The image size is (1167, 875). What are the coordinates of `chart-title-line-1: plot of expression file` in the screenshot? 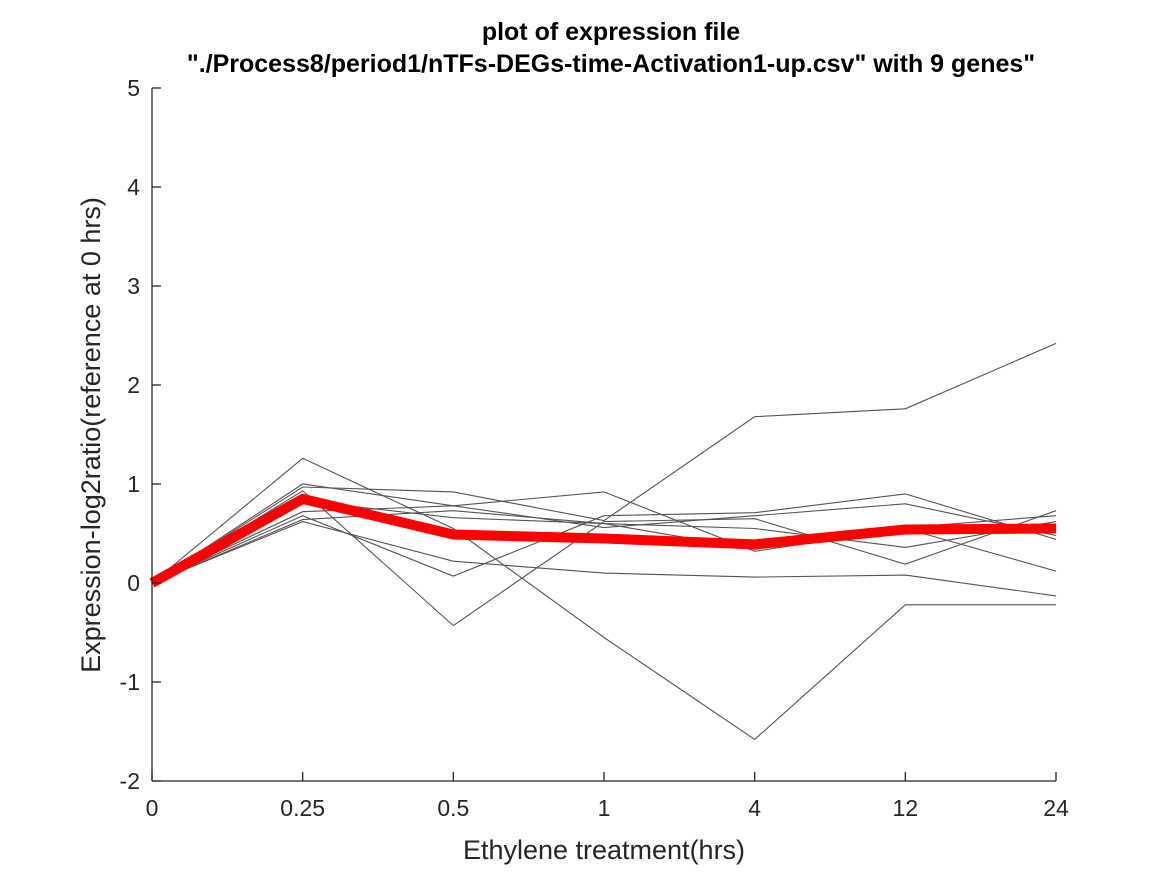 It's located at (611, 32).